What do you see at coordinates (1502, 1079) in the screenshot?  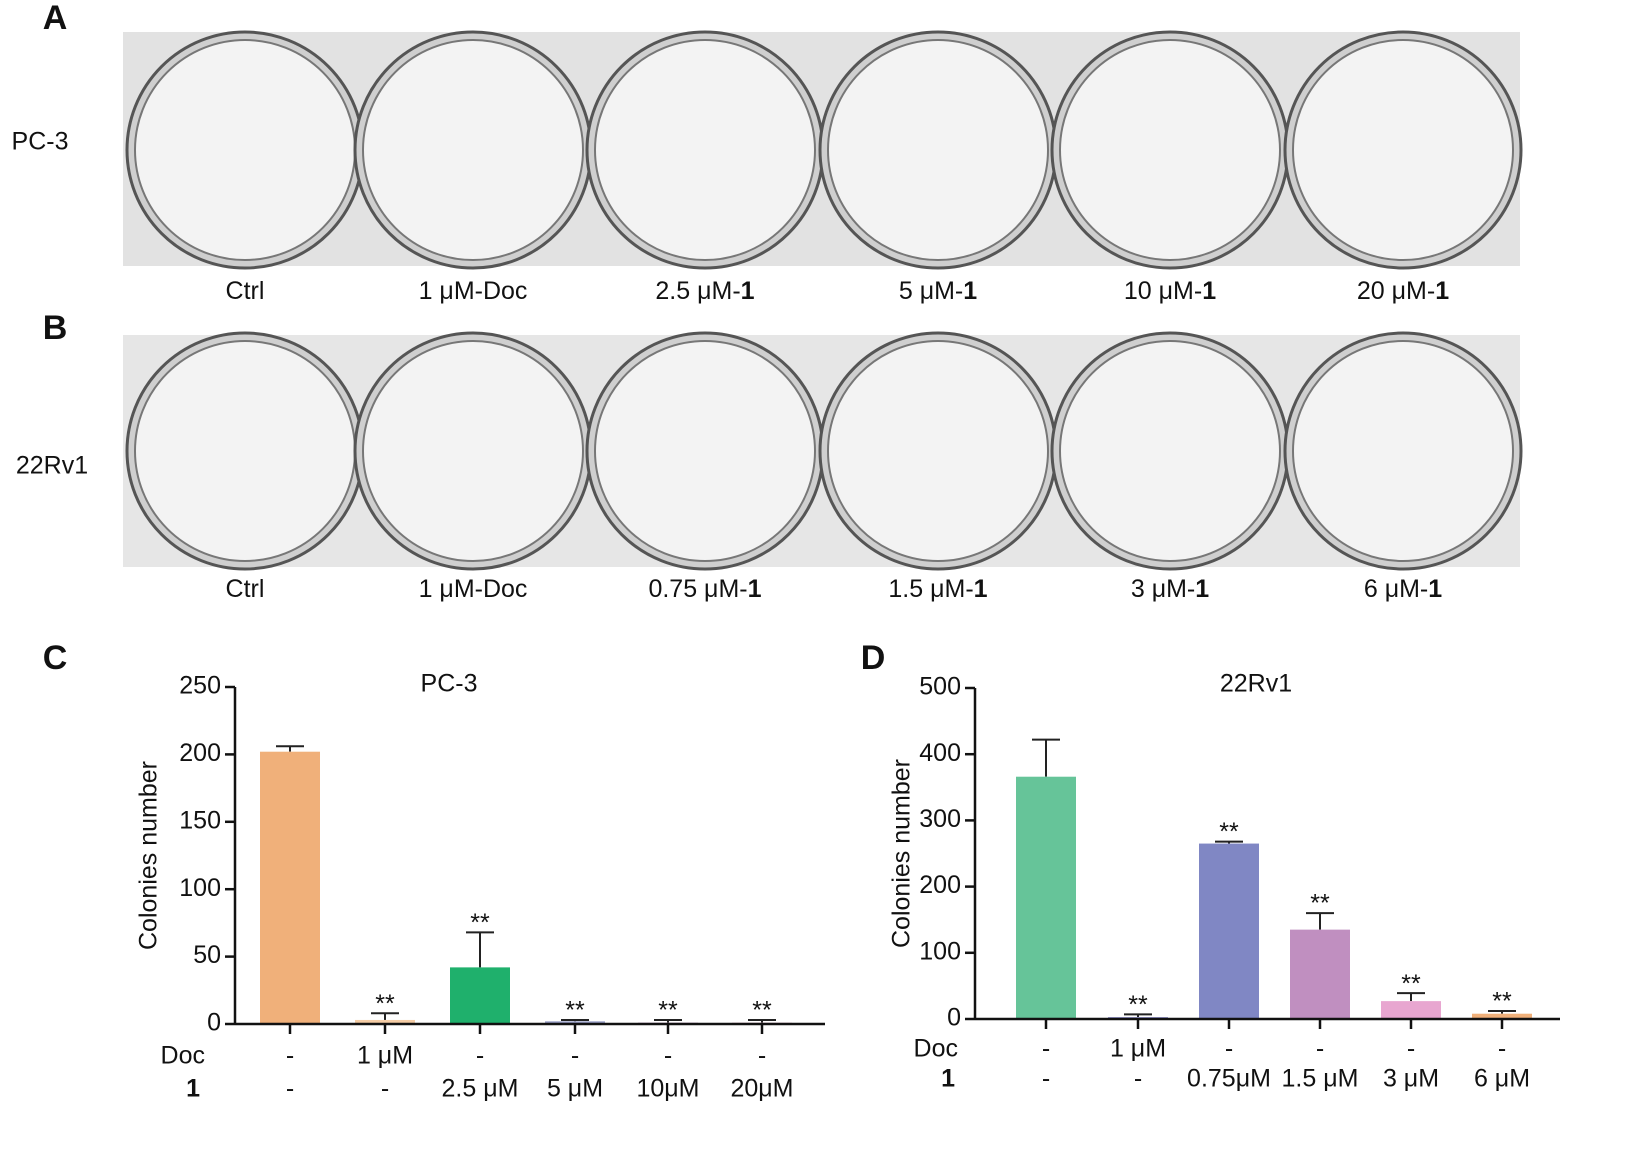 I see `condition-label: 6 μM` at bounding box center [1502, 1079].